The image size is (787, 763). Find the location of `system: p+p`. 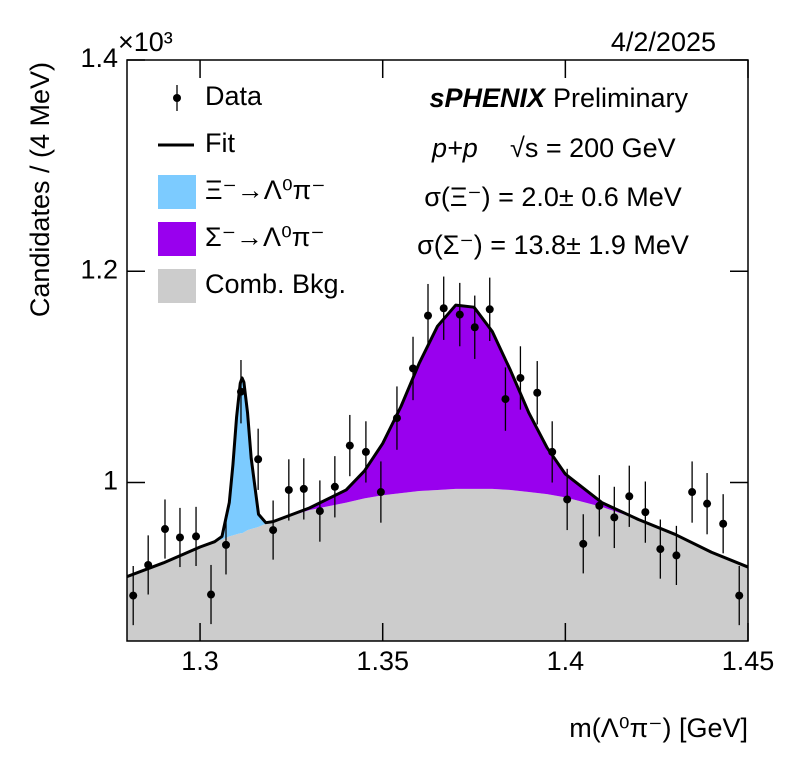

system: p+p is located at coordinates (454, 148).